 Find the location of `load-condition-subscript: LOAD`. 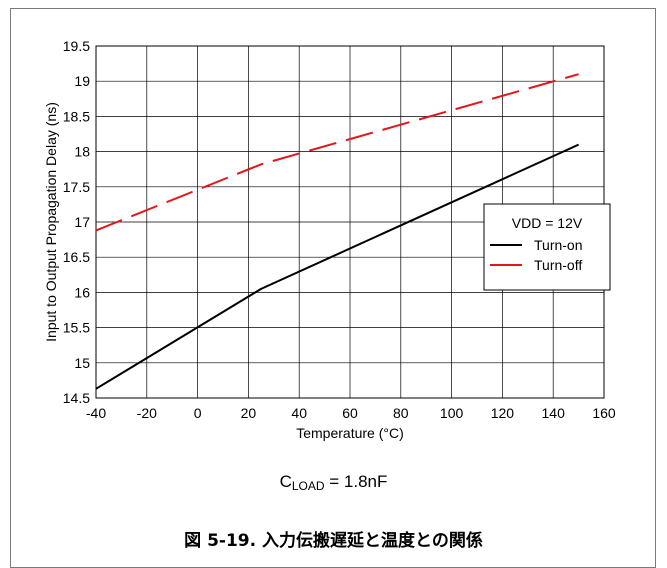

load-condition-subscript: LOAD is located at coordinates (308, 486).